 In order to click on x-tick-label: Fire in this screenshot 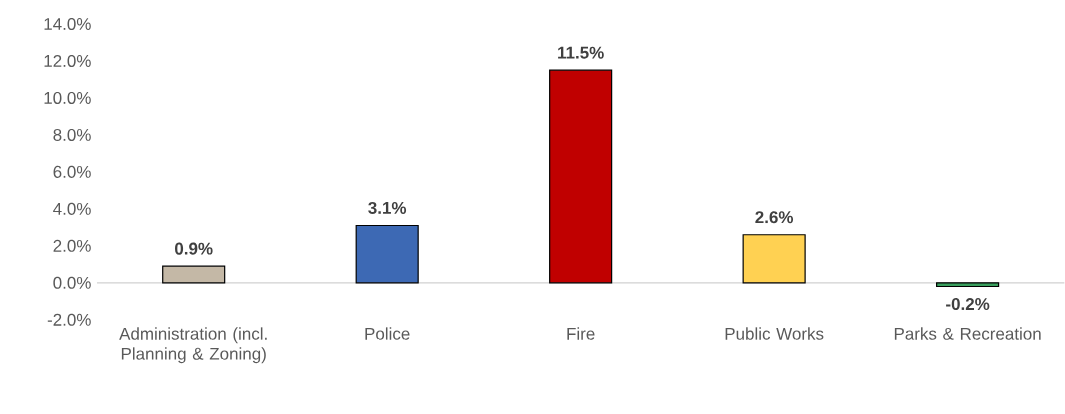, I will do `click(581, 333)`.